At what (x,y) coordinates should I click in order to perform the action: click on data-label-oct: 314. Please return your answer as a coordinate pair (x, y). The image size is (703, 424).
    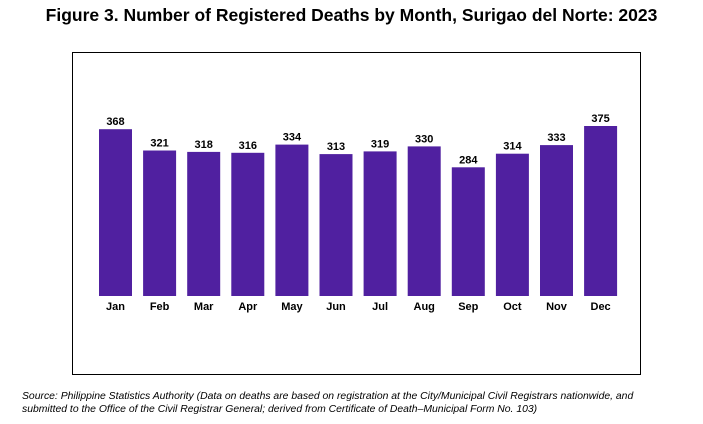
    Looking at the image, I should click on (512, 147).